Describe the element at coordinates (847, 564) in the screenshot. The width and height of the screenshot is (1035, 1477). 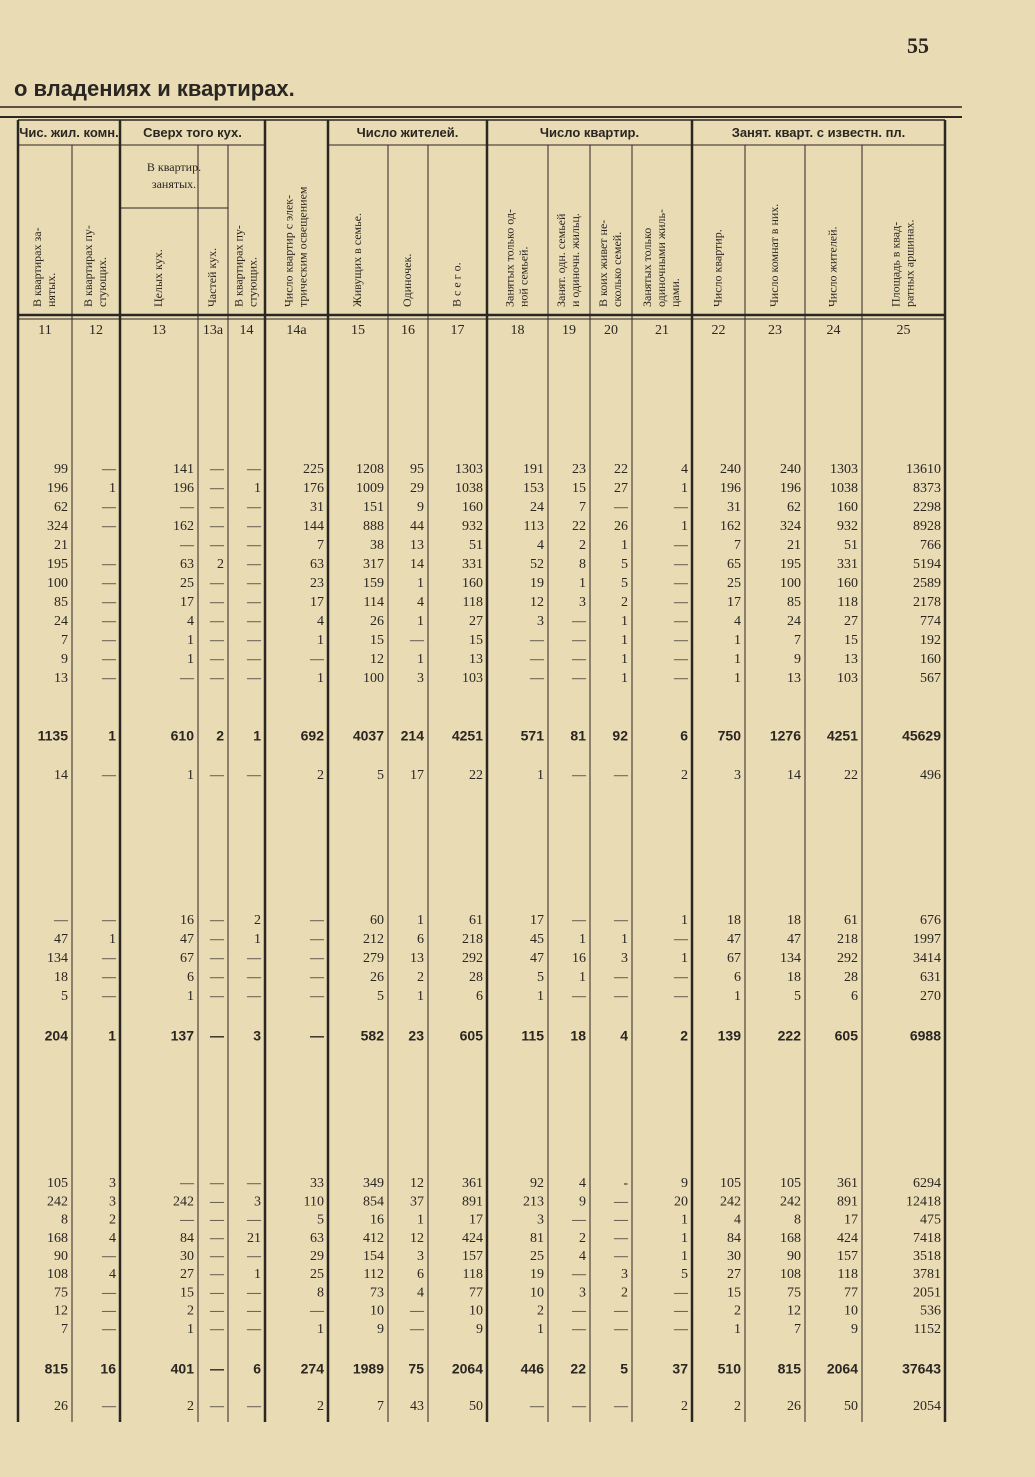
I see `cell: 331` at that location.